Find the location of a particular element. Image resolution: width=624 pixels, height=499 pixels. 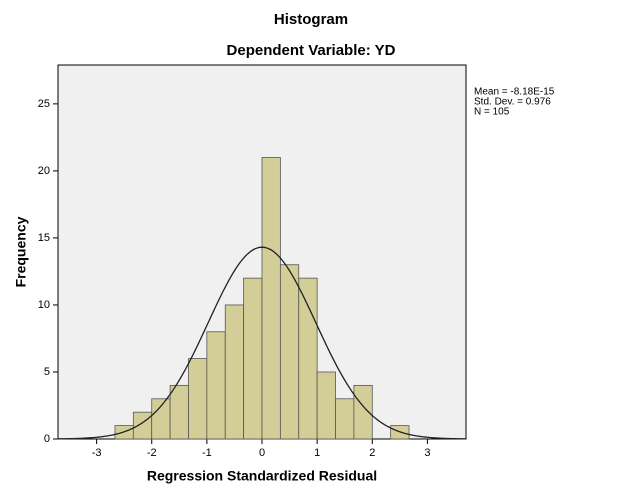

chart-subtitle: Dependent Variable: YD is located at coordinates (311, 50).